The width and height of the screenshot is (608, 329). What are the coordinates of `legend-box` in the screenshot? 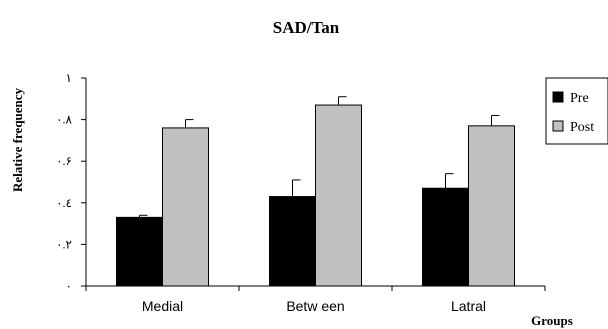 It's located at (576, 111).